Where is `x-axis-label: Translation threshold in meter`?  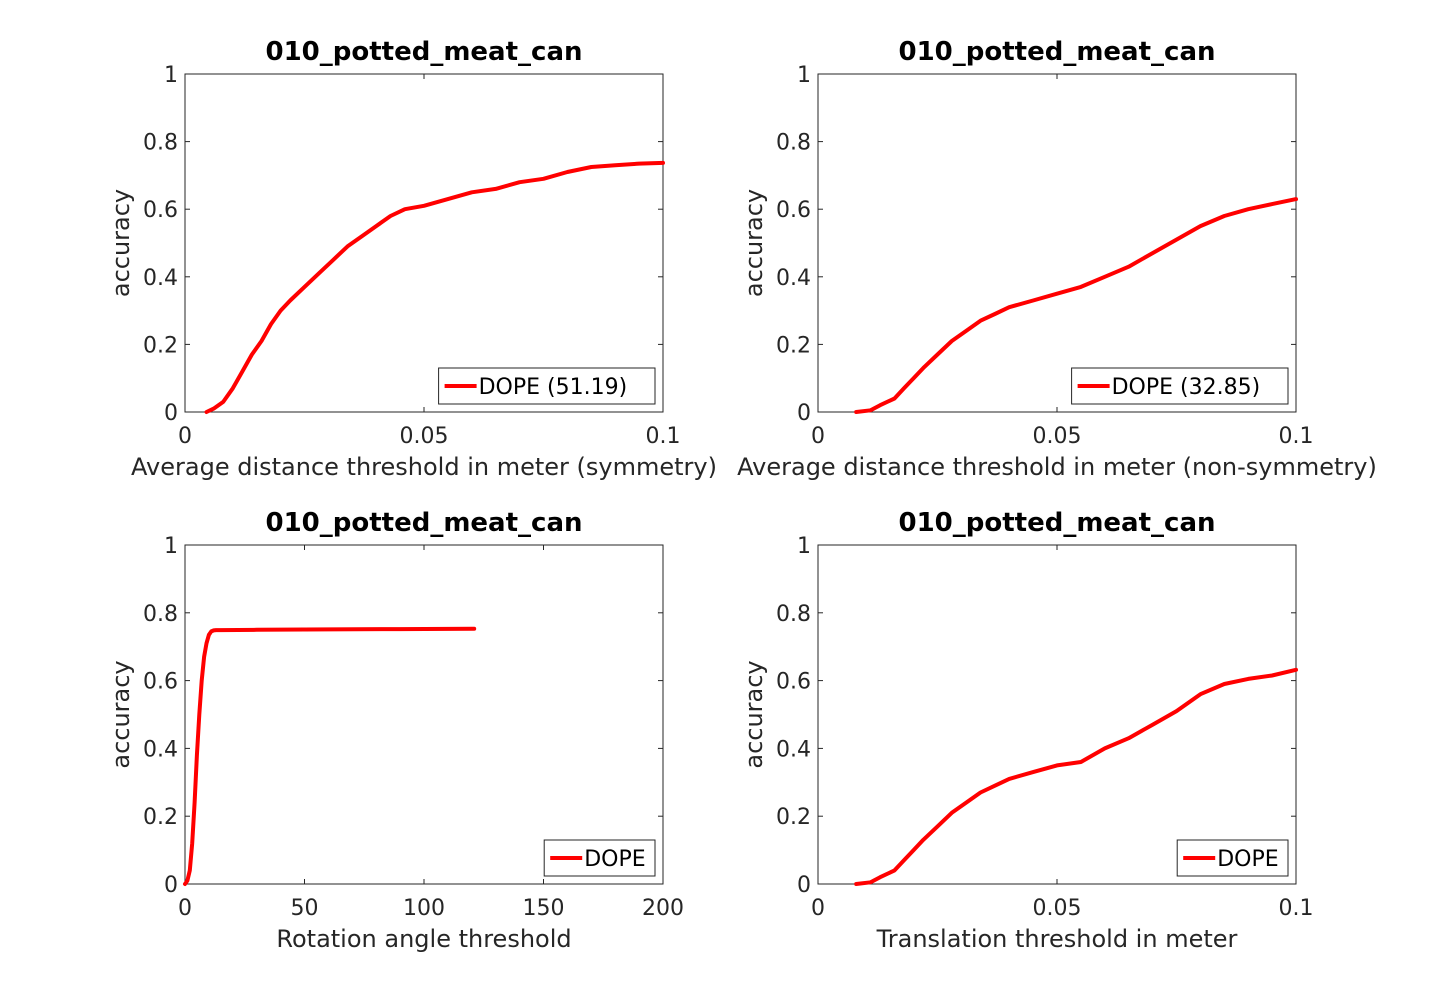 x-axis-label: Translation threshold in meter is located at coordinates (1057, 939).